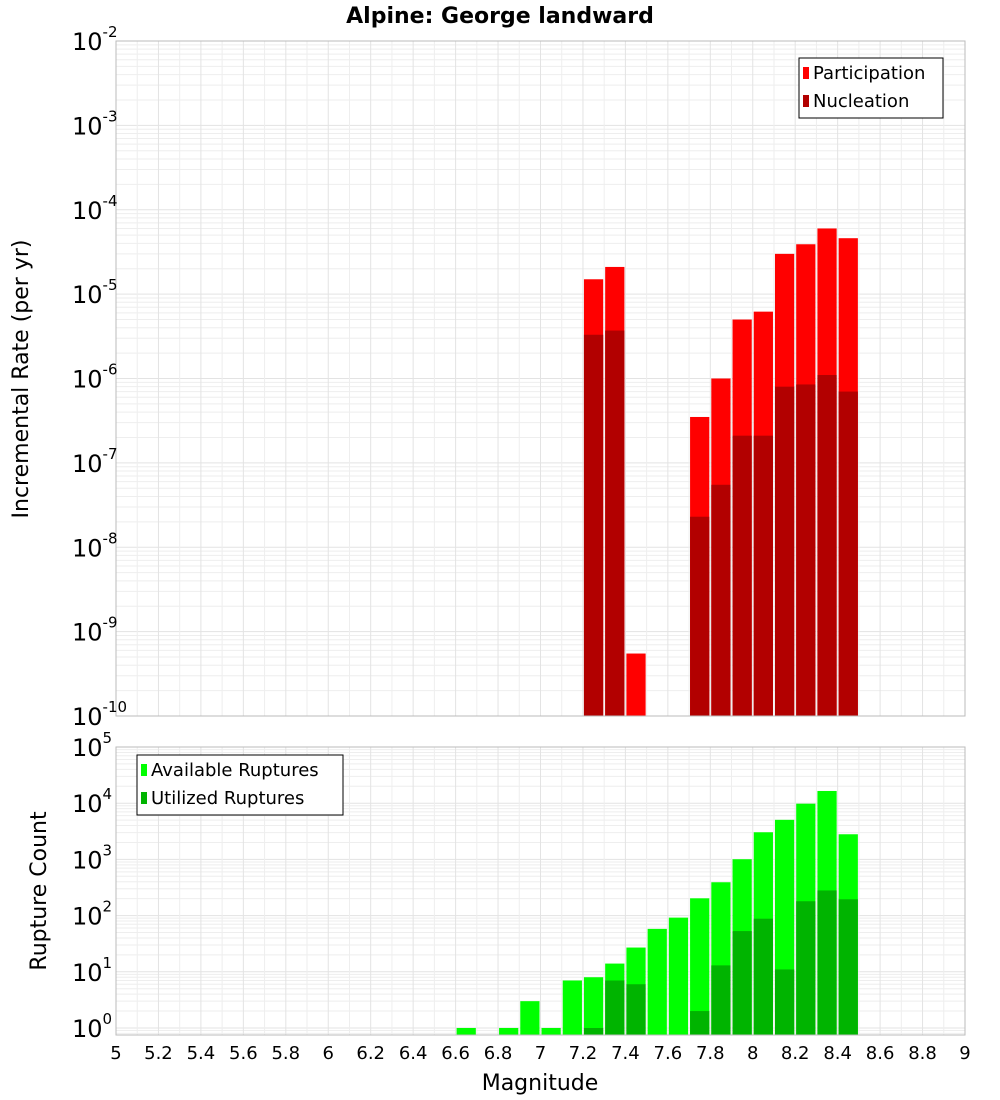 Image resolution: width=1000 pixels, height=1100 pixels. What do you see at coordinates (95, 292) in the screenshot?
I see `top-y-tick-label: 10⁻⁵` at bounding box center [95, 292].